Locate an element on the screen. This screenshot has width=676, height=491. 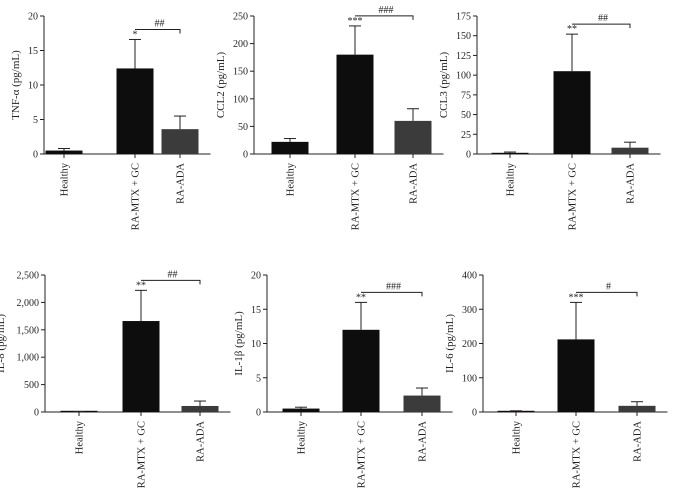
significance-stars: * is located at coordinates (135, 34).